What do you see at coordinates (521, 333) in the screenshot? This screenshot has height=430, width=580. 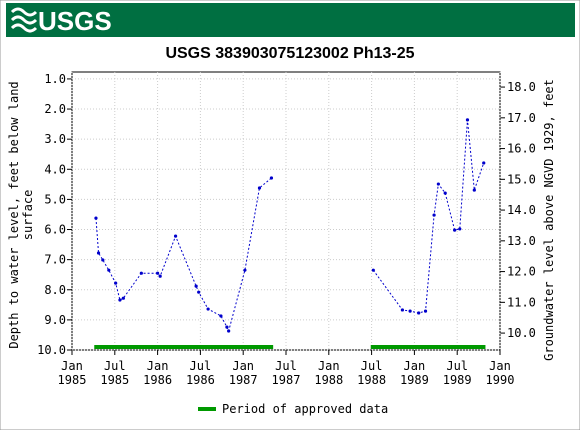 I see `y2-tick-label: 10.0` at bounding box center [521, 333].